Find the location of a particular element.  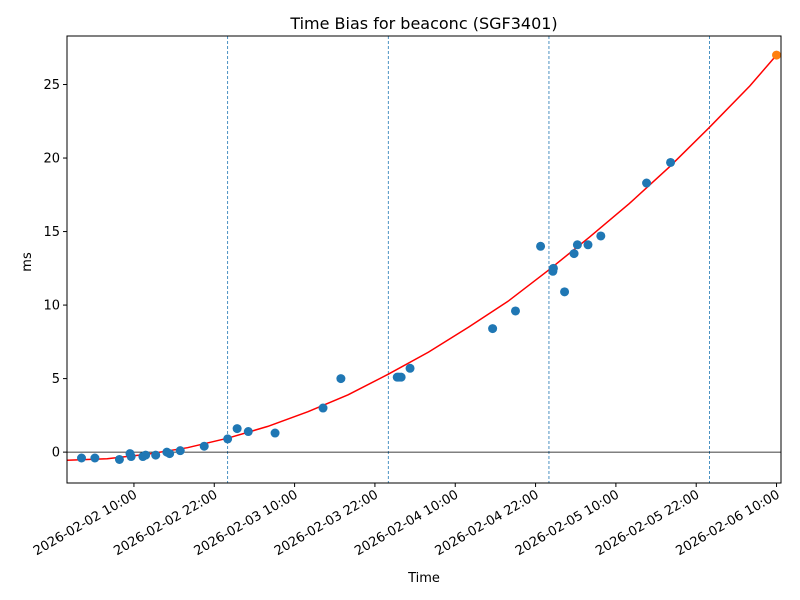

projected-point is located at coordinates (777, 55).